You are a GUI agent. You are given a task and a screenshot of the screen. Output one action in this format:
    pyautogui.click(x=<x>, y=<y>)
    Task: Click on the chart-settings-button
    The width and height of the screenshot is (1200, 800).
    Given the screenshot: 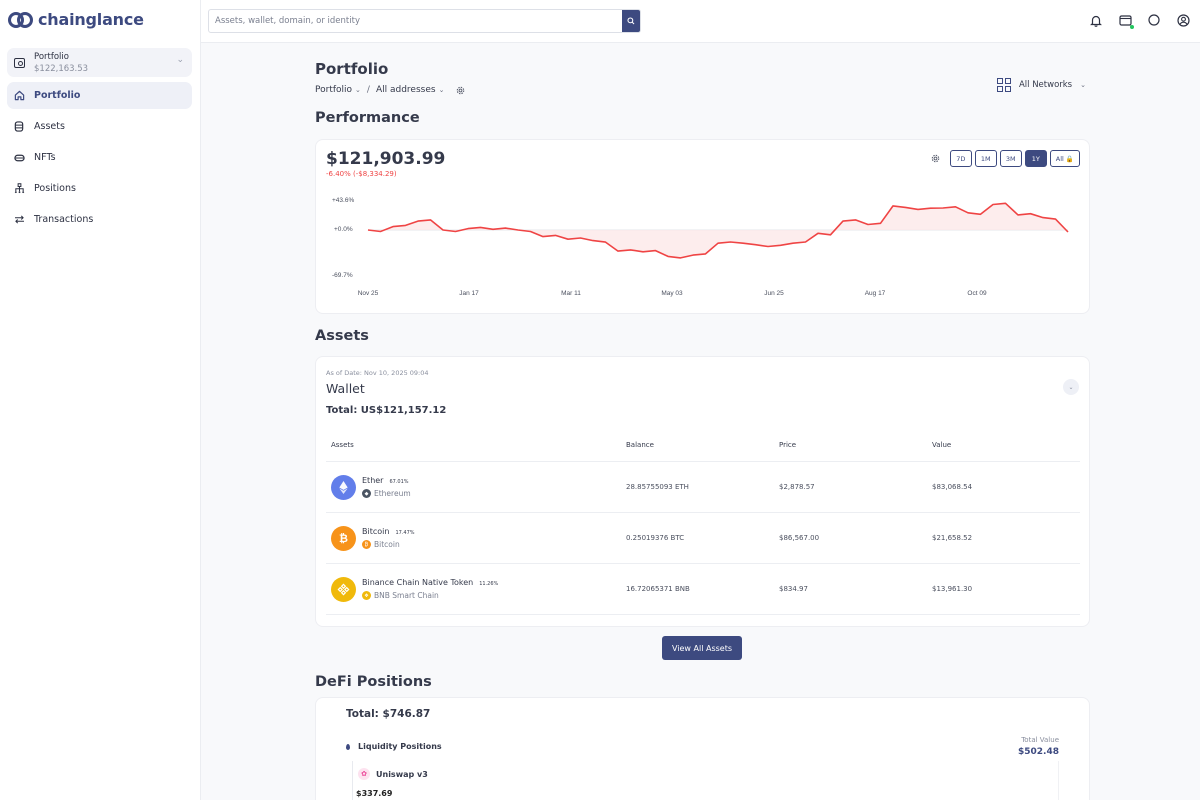 What is the action you would take?
    pyautogui.click(x=935, y=158)
    